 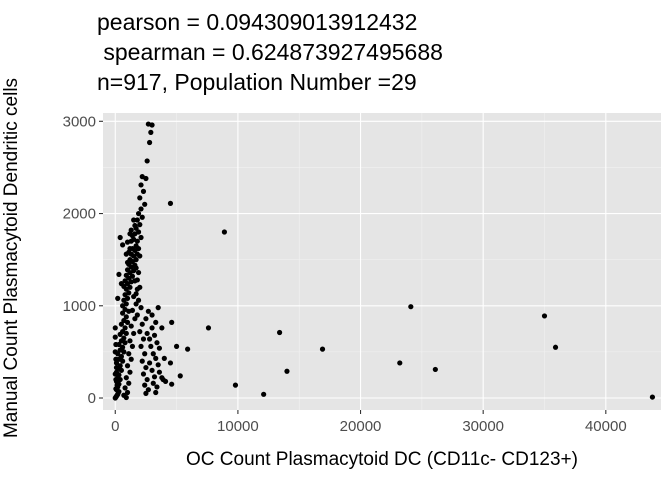 I want to click on y-tick-label: 1000, so click(x=79, y=306).